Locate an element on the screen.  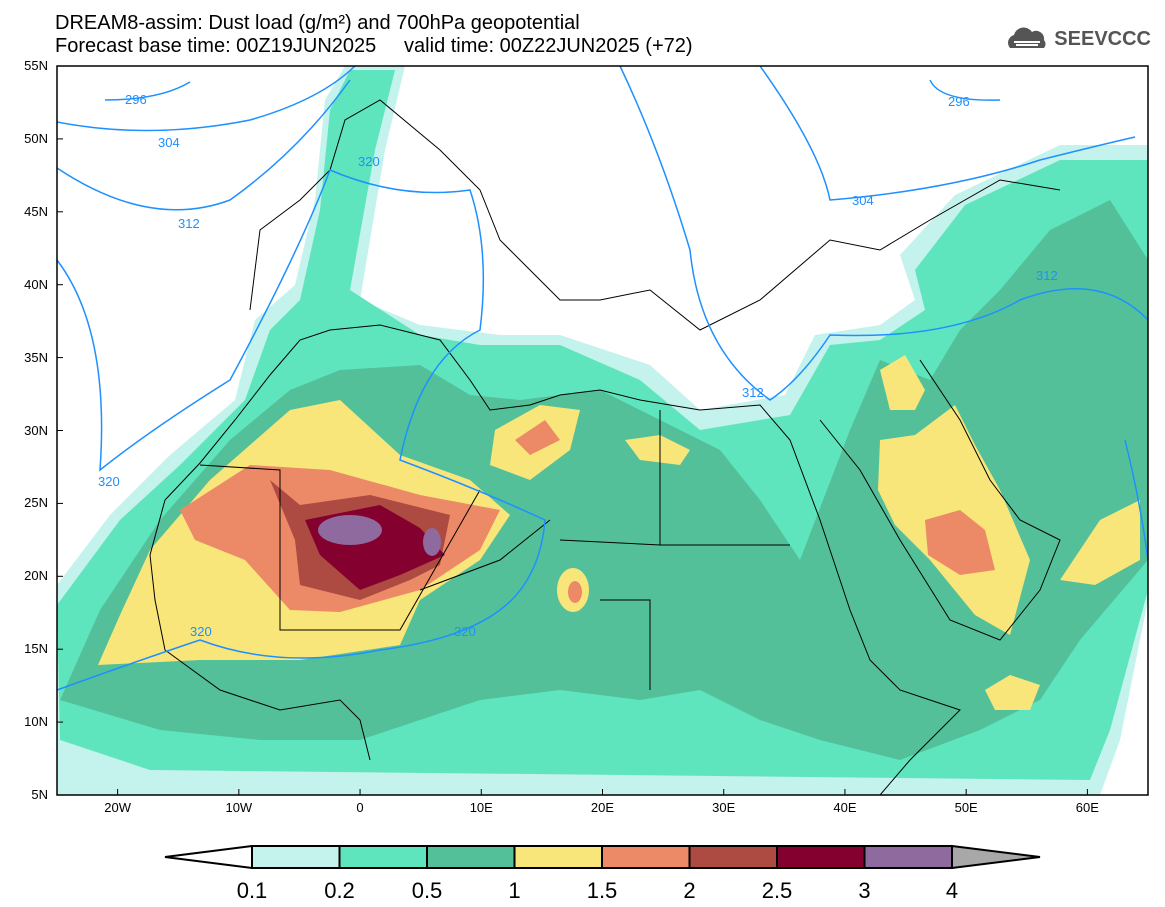
lon-label: 50E is located at coordinates (966, 807).